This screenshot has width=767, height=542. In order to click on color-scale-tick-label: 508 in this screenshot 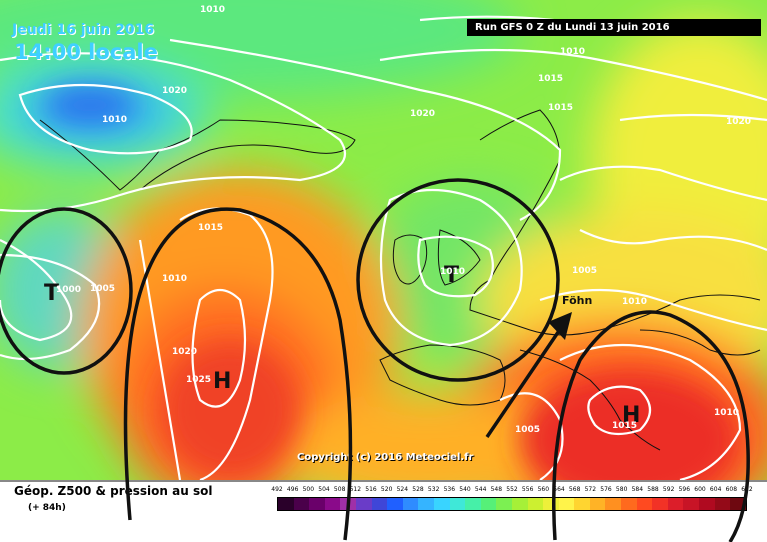, I will do `click(339, 489)`.